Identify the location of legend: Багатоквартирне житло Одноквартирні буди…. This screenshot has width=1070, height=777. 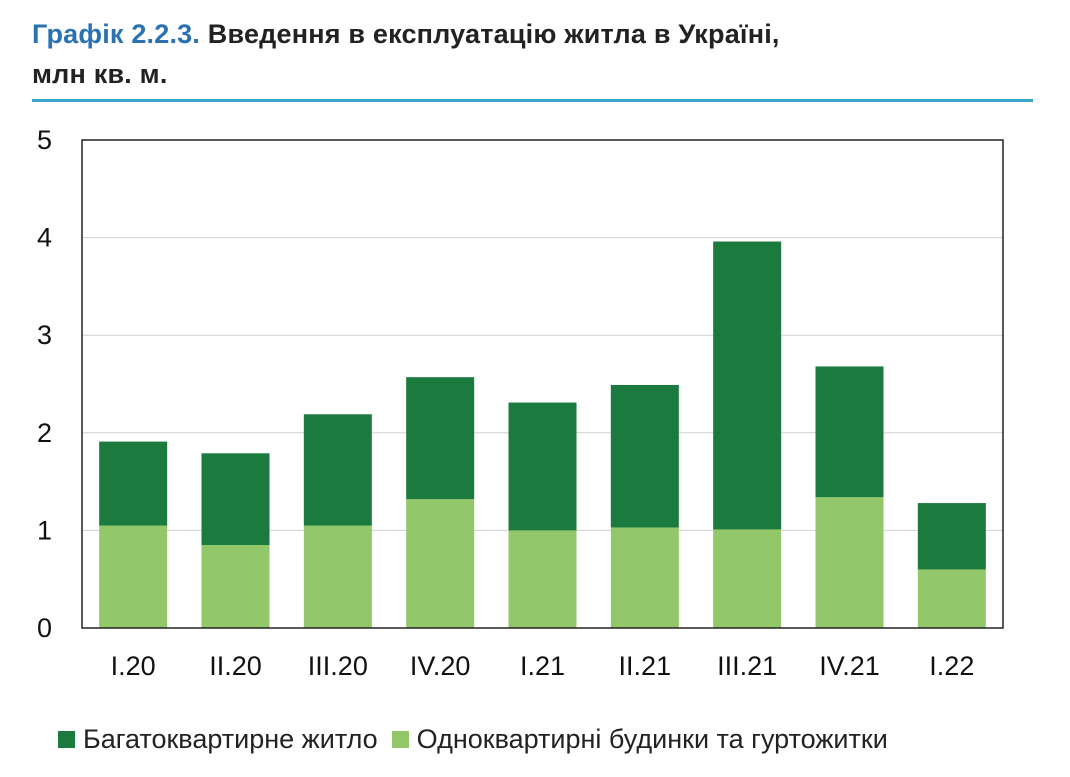
(480, 739).